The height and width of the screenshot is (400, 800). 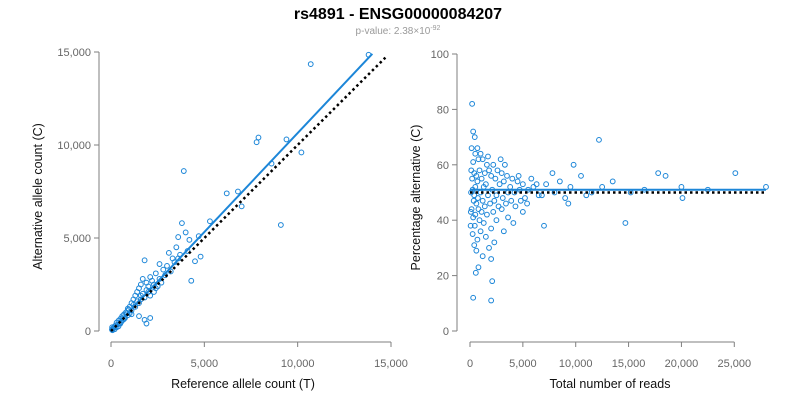 I want to click on right-x-tick-label: 15,000, so click(x=629, y=364).